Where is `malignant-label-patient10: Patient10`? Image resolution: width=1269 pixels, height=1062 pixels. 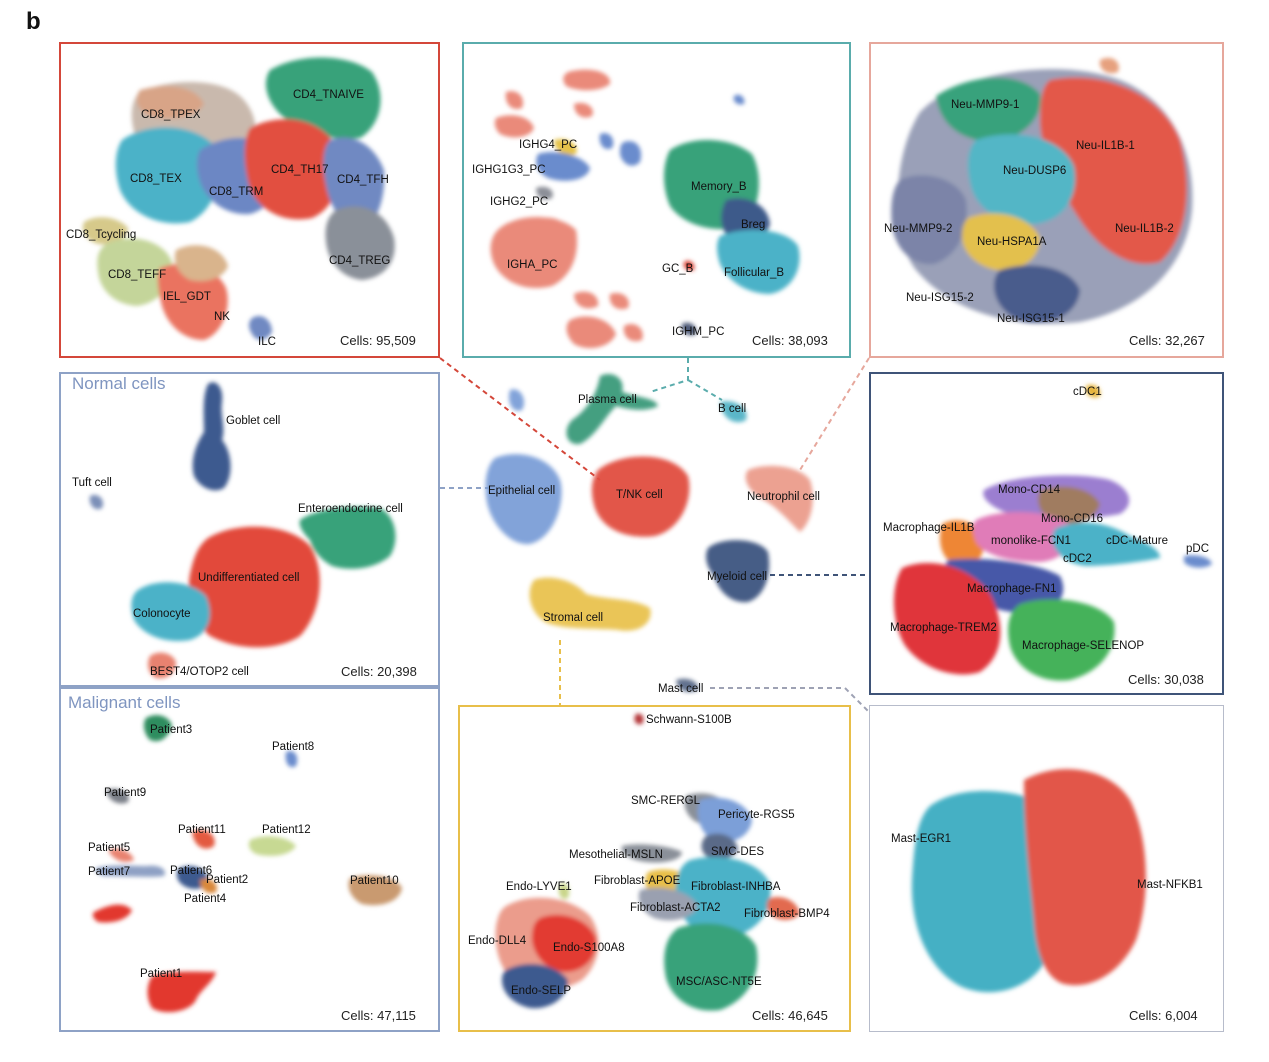 malignant-label-patient10: Patient10 is located at coordinates (374, 881).